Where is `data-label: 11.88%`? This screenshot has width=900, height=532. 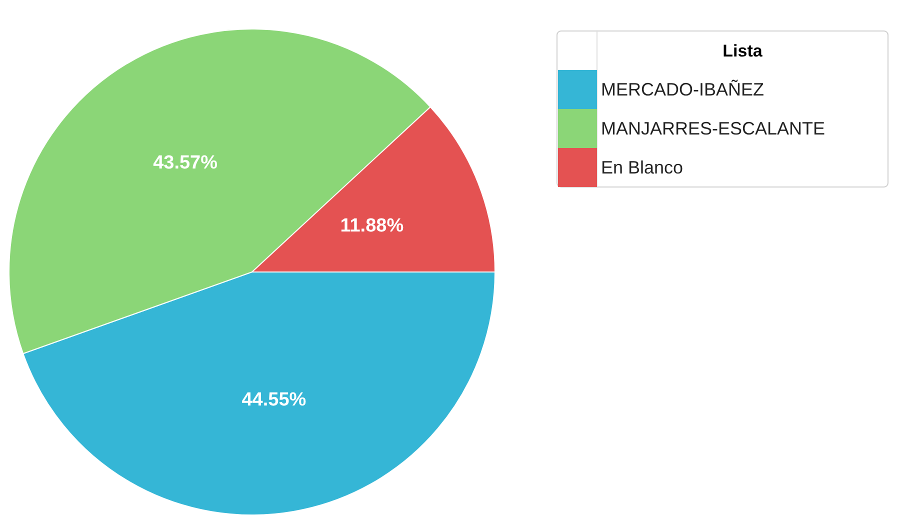
data-label: 11.88% is located at coordinates (372, 226).